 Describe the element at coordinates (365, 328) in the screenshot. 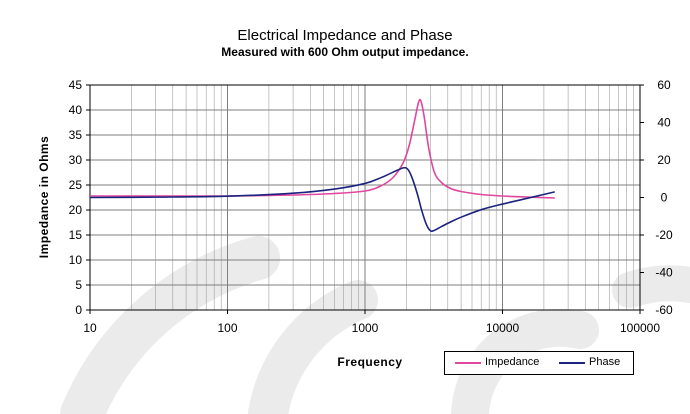

I see `x-tick-label: 1000` at that location.